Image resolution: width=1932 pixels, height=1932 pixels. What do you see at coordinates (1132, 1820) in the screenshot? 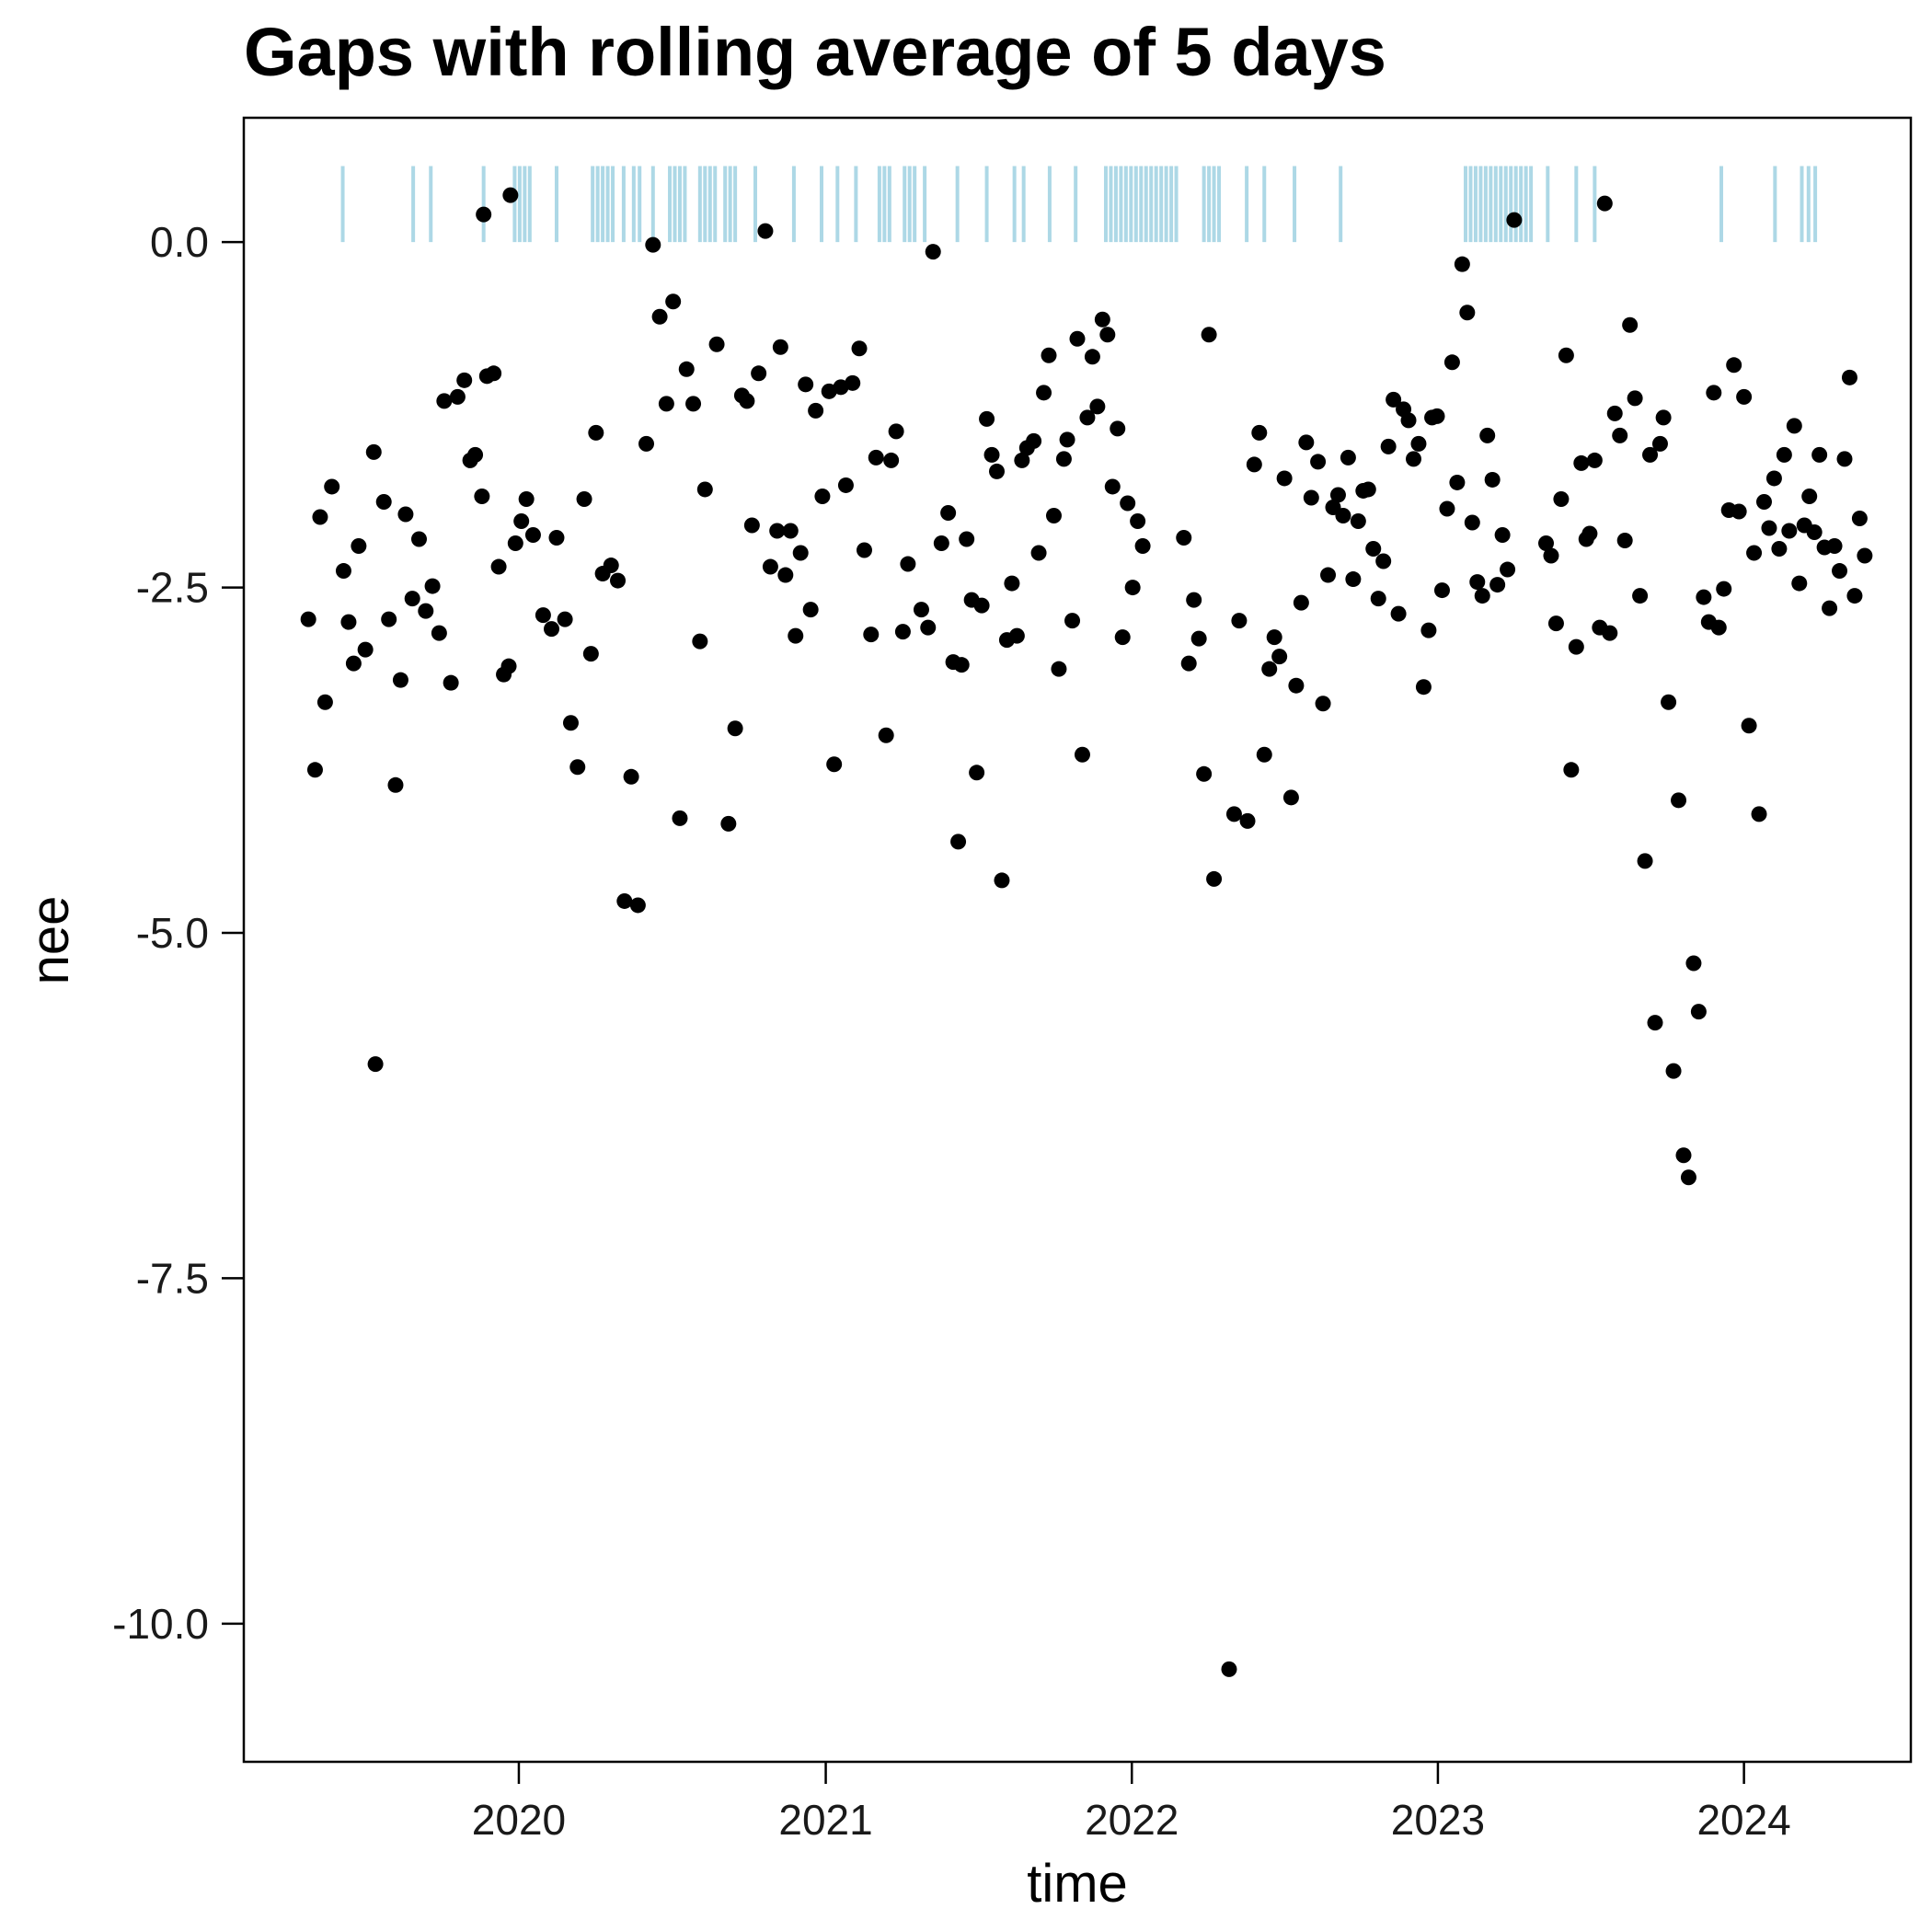
I see `x-tick-label: 2022` at bounding box center [1132, 1820].